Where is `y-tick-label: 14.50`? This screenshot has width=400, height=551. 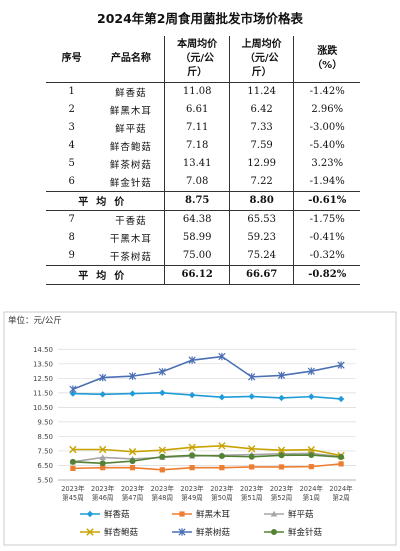
y-tick-label: 14.50 is located at coordinates (43, 350).